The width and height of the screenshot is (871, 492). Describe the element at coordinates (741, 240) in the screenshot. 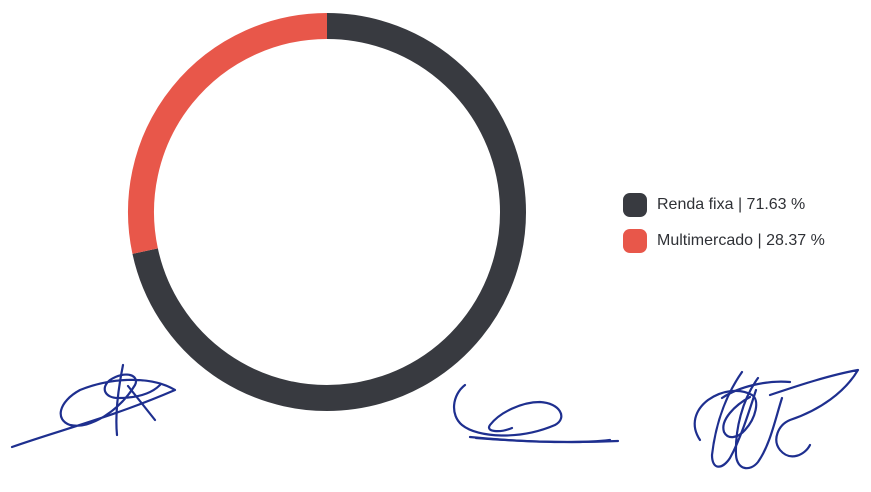

I see `legend-label-multimercado: Multimercado | 28.37 %` at that location.